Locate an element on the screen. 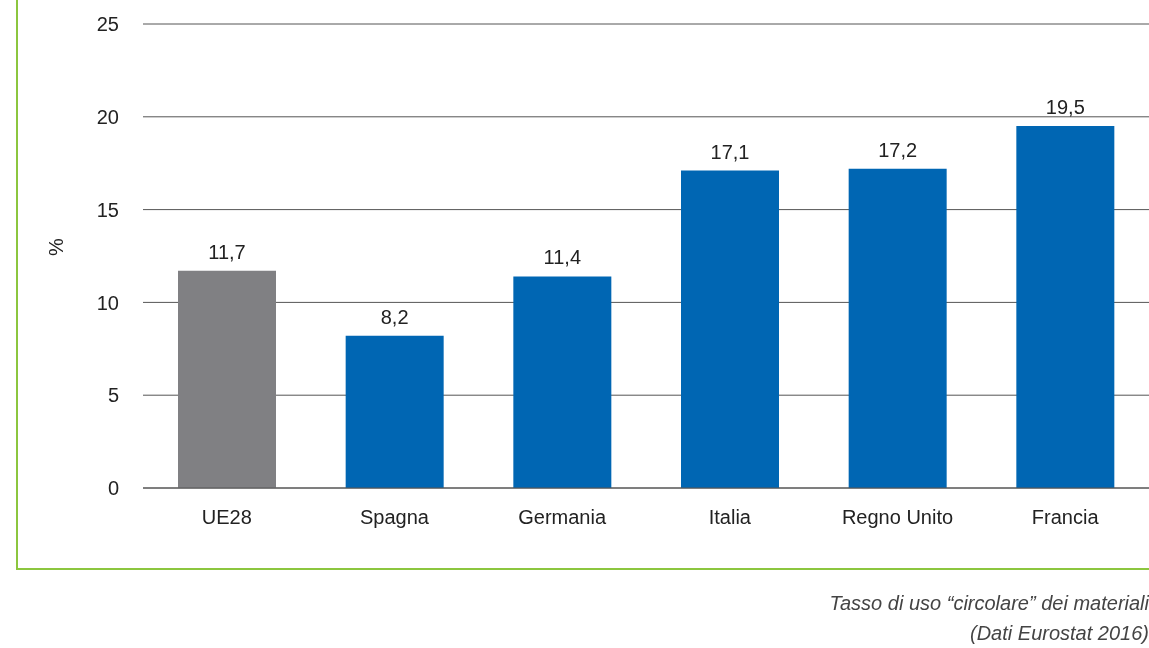  y-axis-title: % is located at coordinates (56, 247).